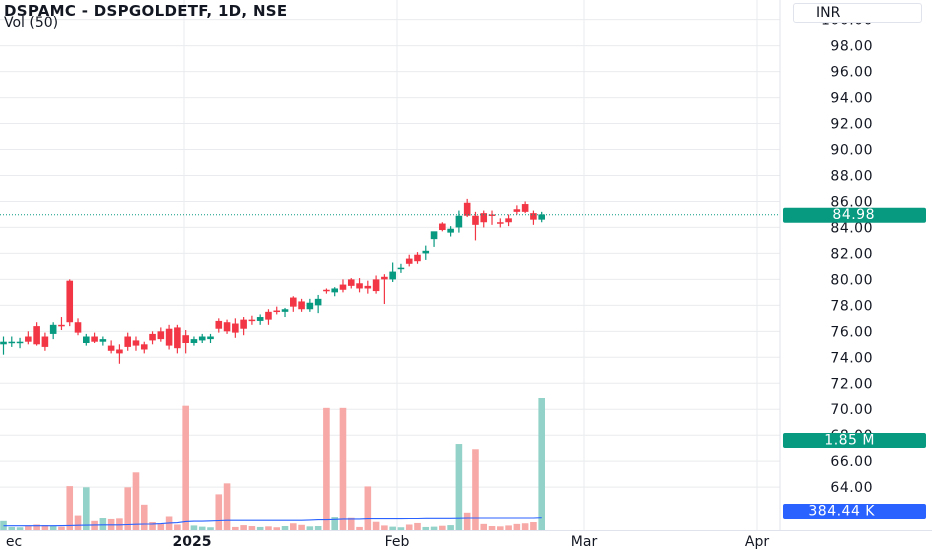  I want to click on y-tick-label: 94.00, so click(851, 99).